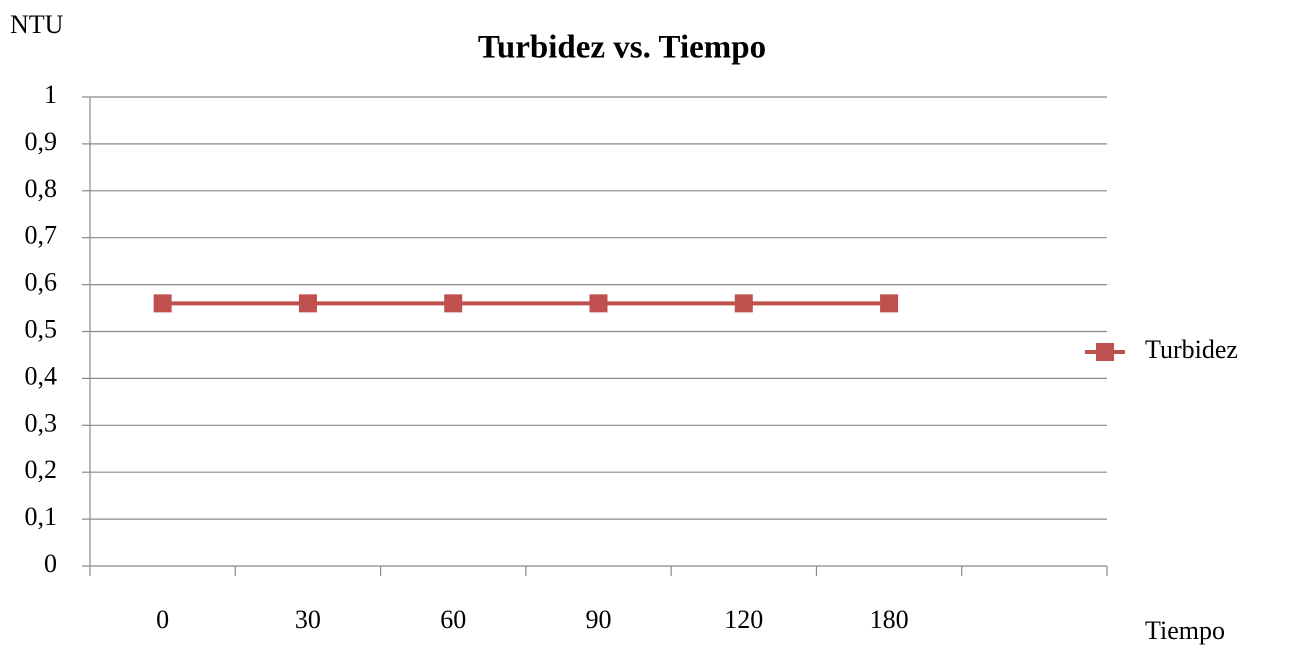 The image size is (1289, 649). Describe the element at coordinates (41, 469) in the screenshot. I see `y-tick-label: 0,2` at that location.